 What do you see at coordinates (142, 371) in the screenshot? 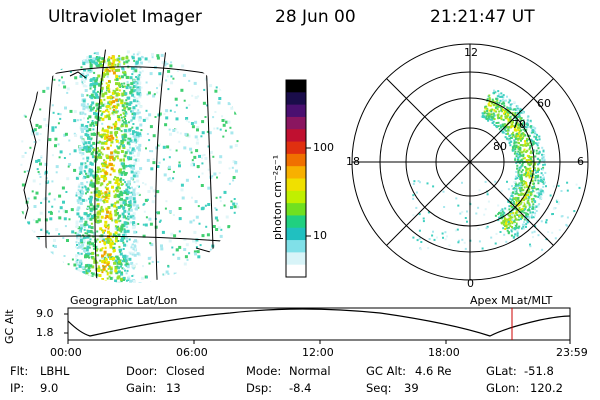
I see `door-label: Door:` at bounding box center [142, 371].